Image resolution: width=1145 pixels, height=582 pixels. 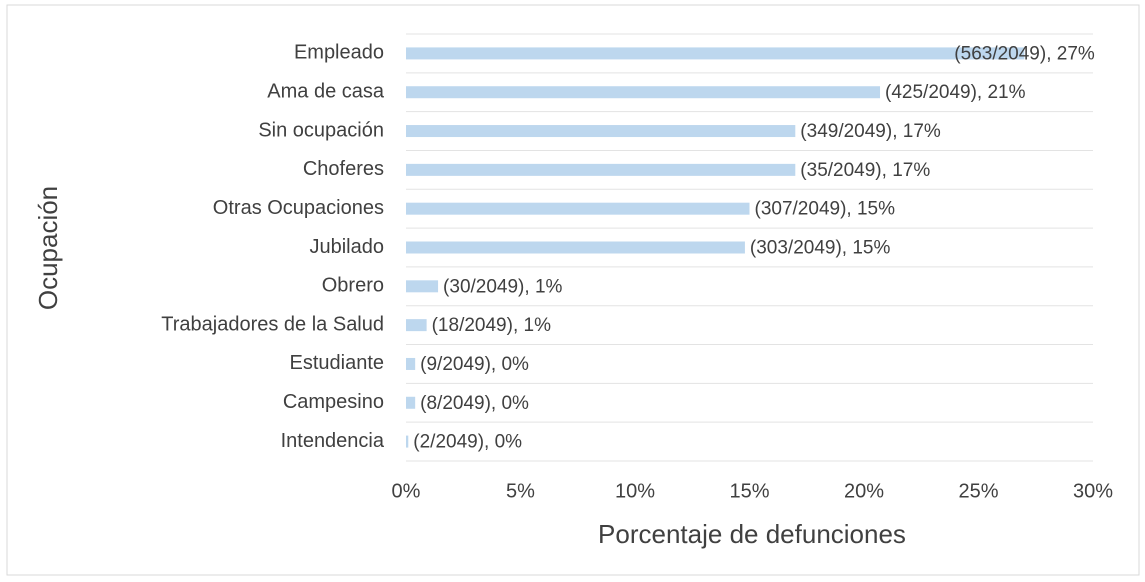 I want to click on y-tick-label: Campesino, so click(x=333, y=402).